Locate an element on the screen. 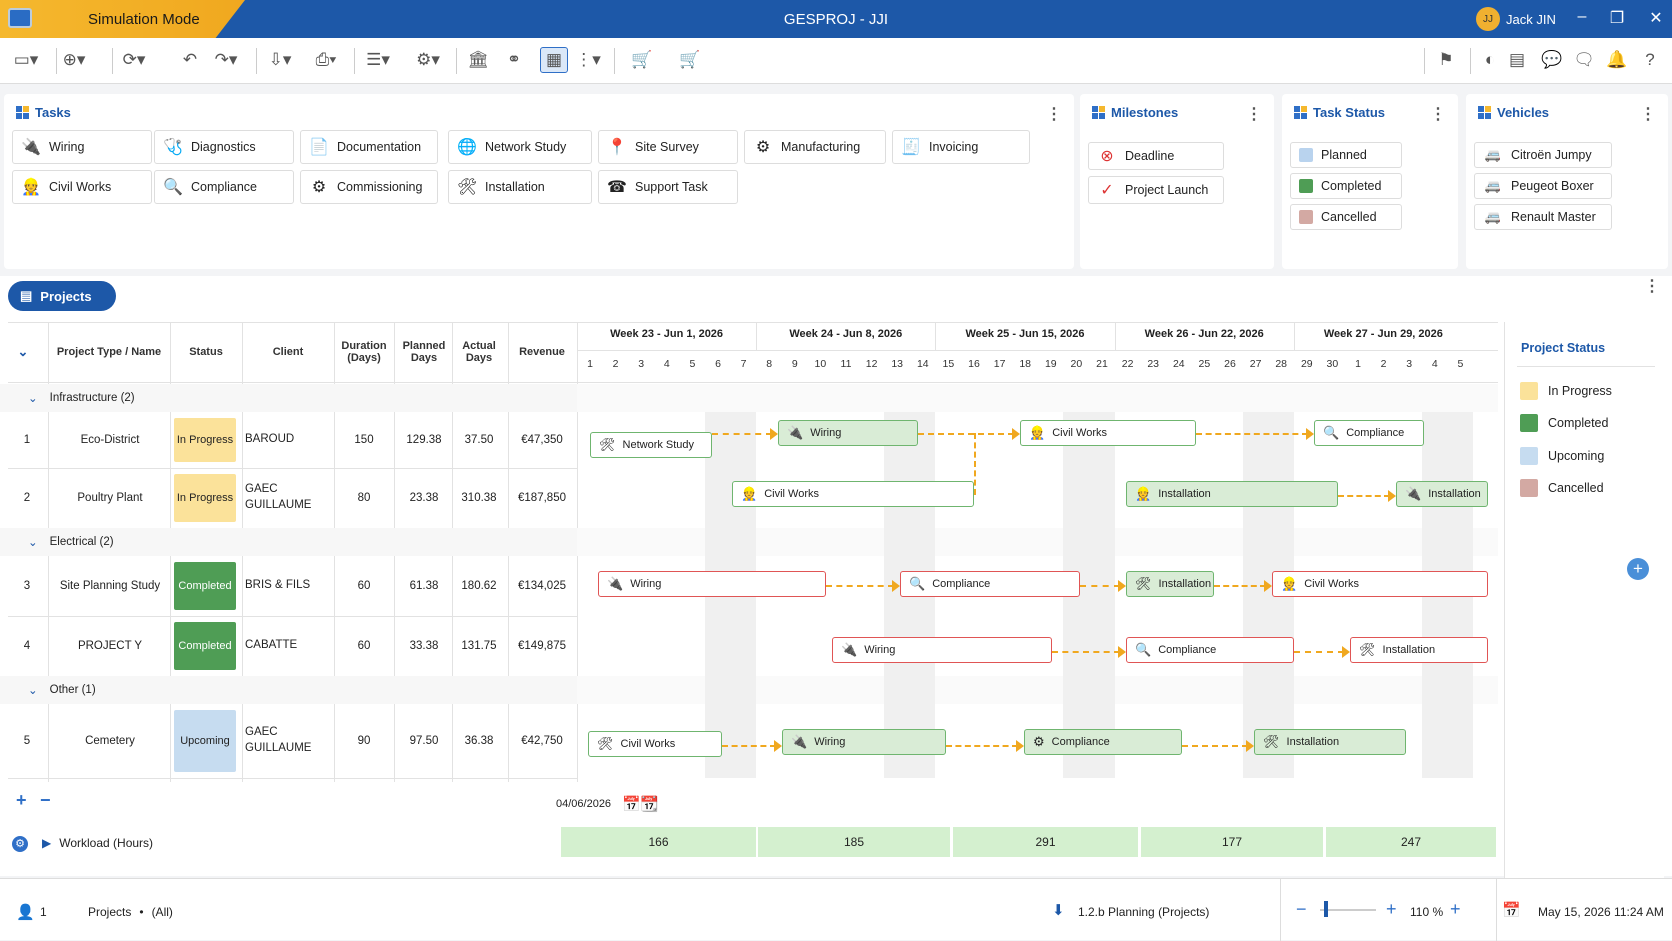 This screenshot has width=1672, height=941. settings-icon: ⚙▾ is located at coordinates (428, 59).